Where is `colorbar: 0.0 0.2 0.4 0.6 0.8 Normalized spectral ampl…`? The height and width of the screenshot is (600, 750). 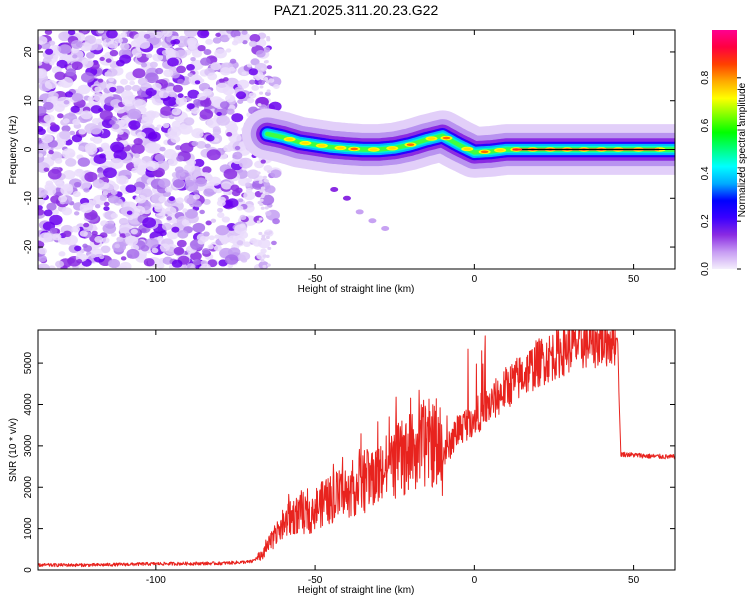 colorbar: 0.0 0.2 0.4 0.6 0.8 Normalized spectral ampl… is located at coordinates (724, 153).